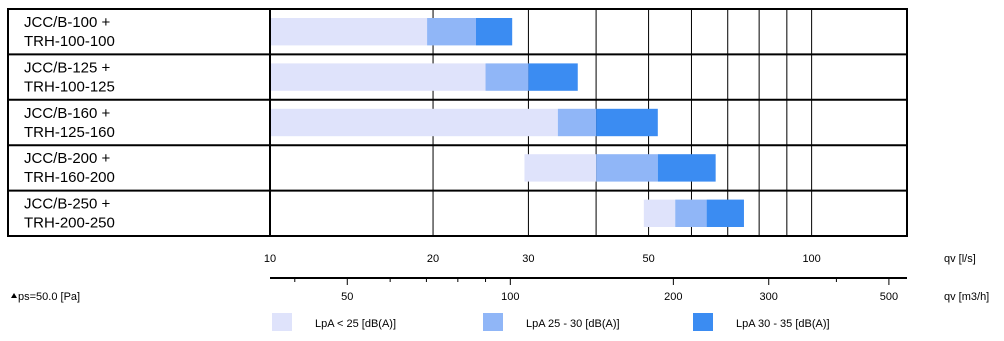 The width and height of the screenshot is (1004, 341). Describe the element at coordinates (69, 86) in the screenshot. I see `row-label-line2: TRH-100-125` at that location.